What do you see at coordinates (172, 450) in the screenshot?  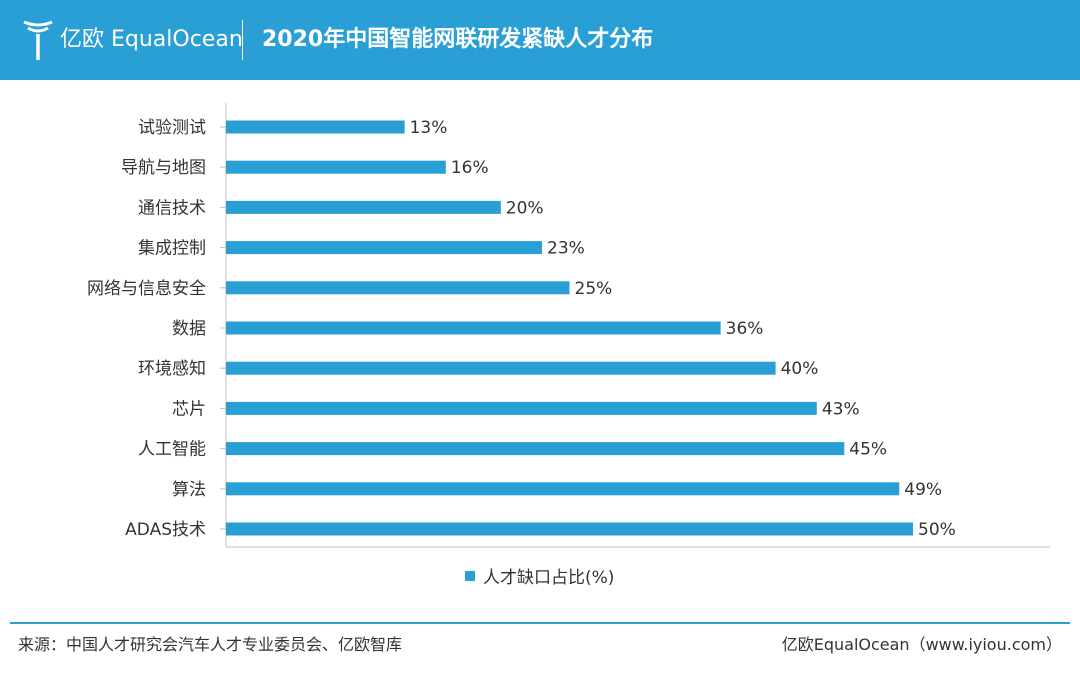 I see `category-label: 人工智能` at bounding box center [172, 450].